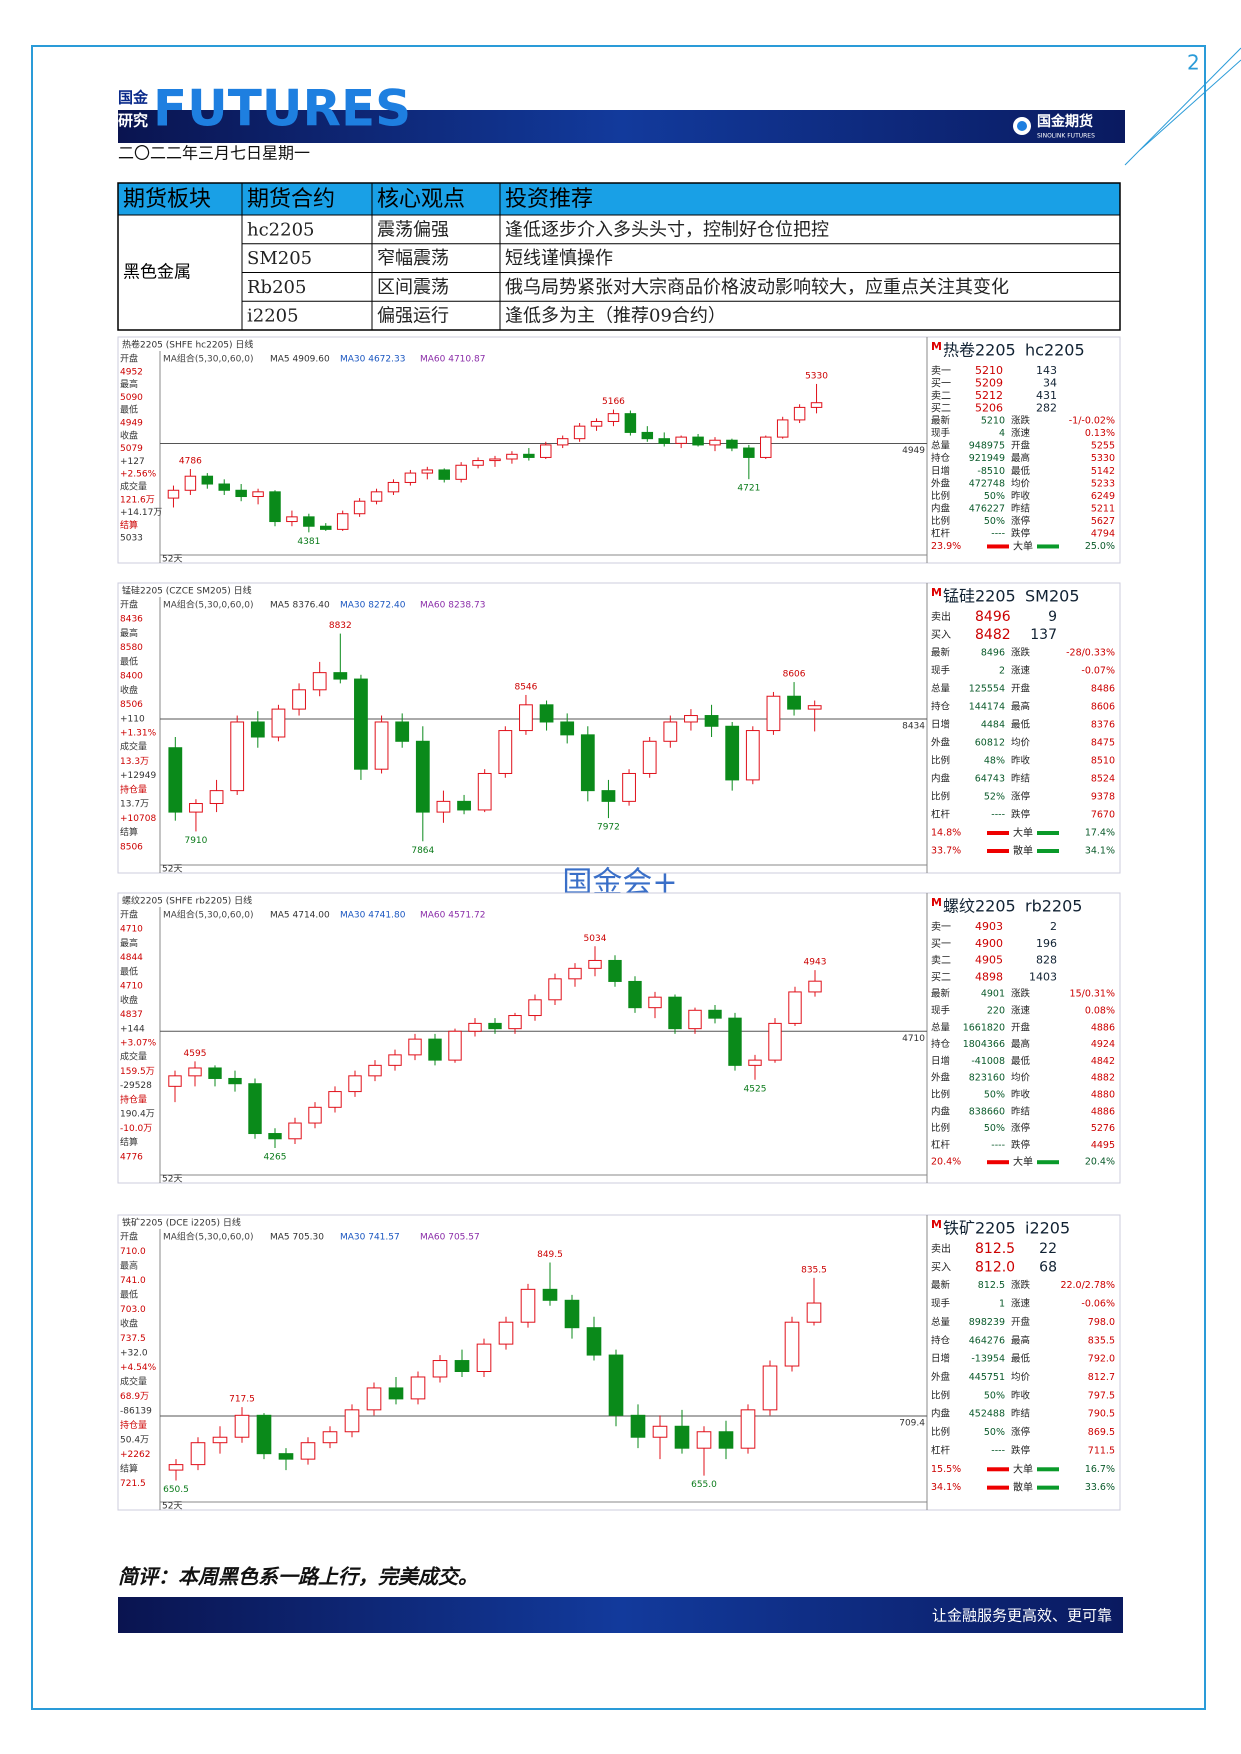  What do you see at coordinates (421, 199) in the screenshot?
I see `table-header: 核心观点` at bounding box center [421, 199].